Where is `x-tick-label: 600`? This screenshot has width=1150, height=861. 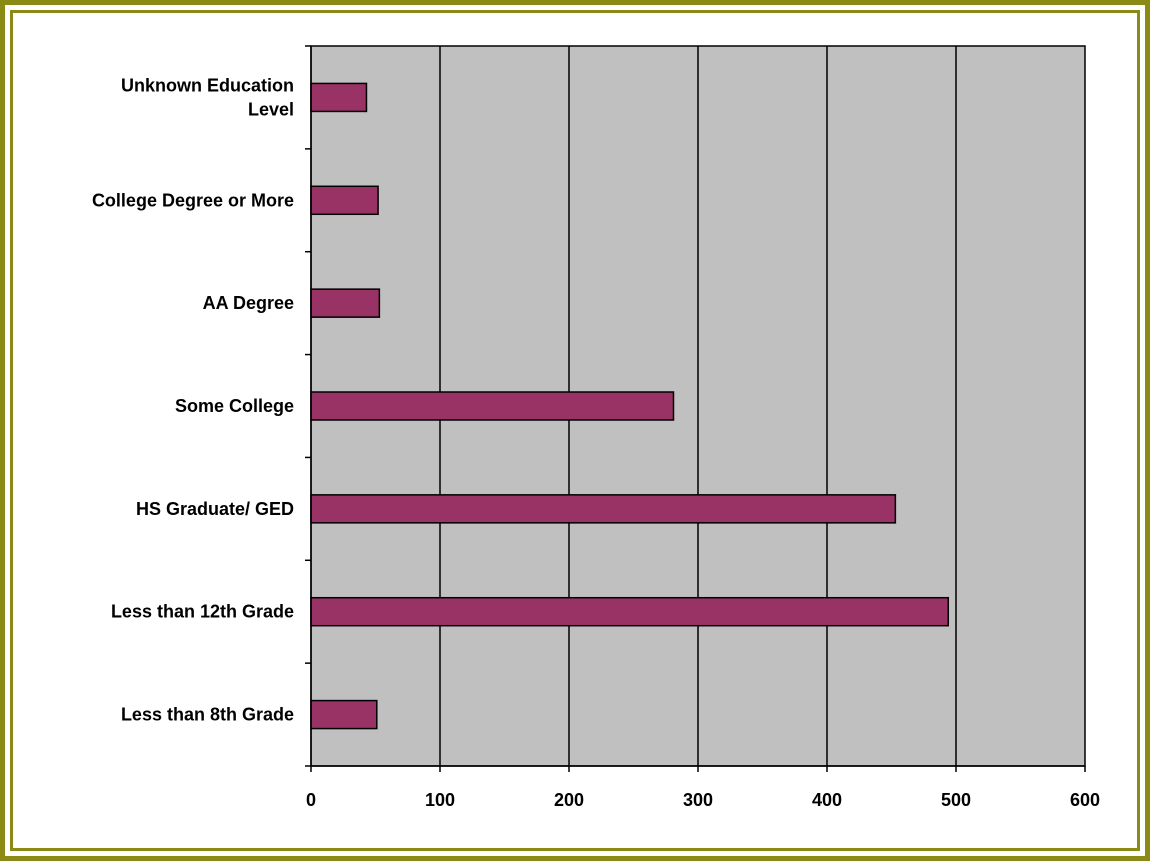 x-tick-label: 600 is located at coordinates (1085, 800).